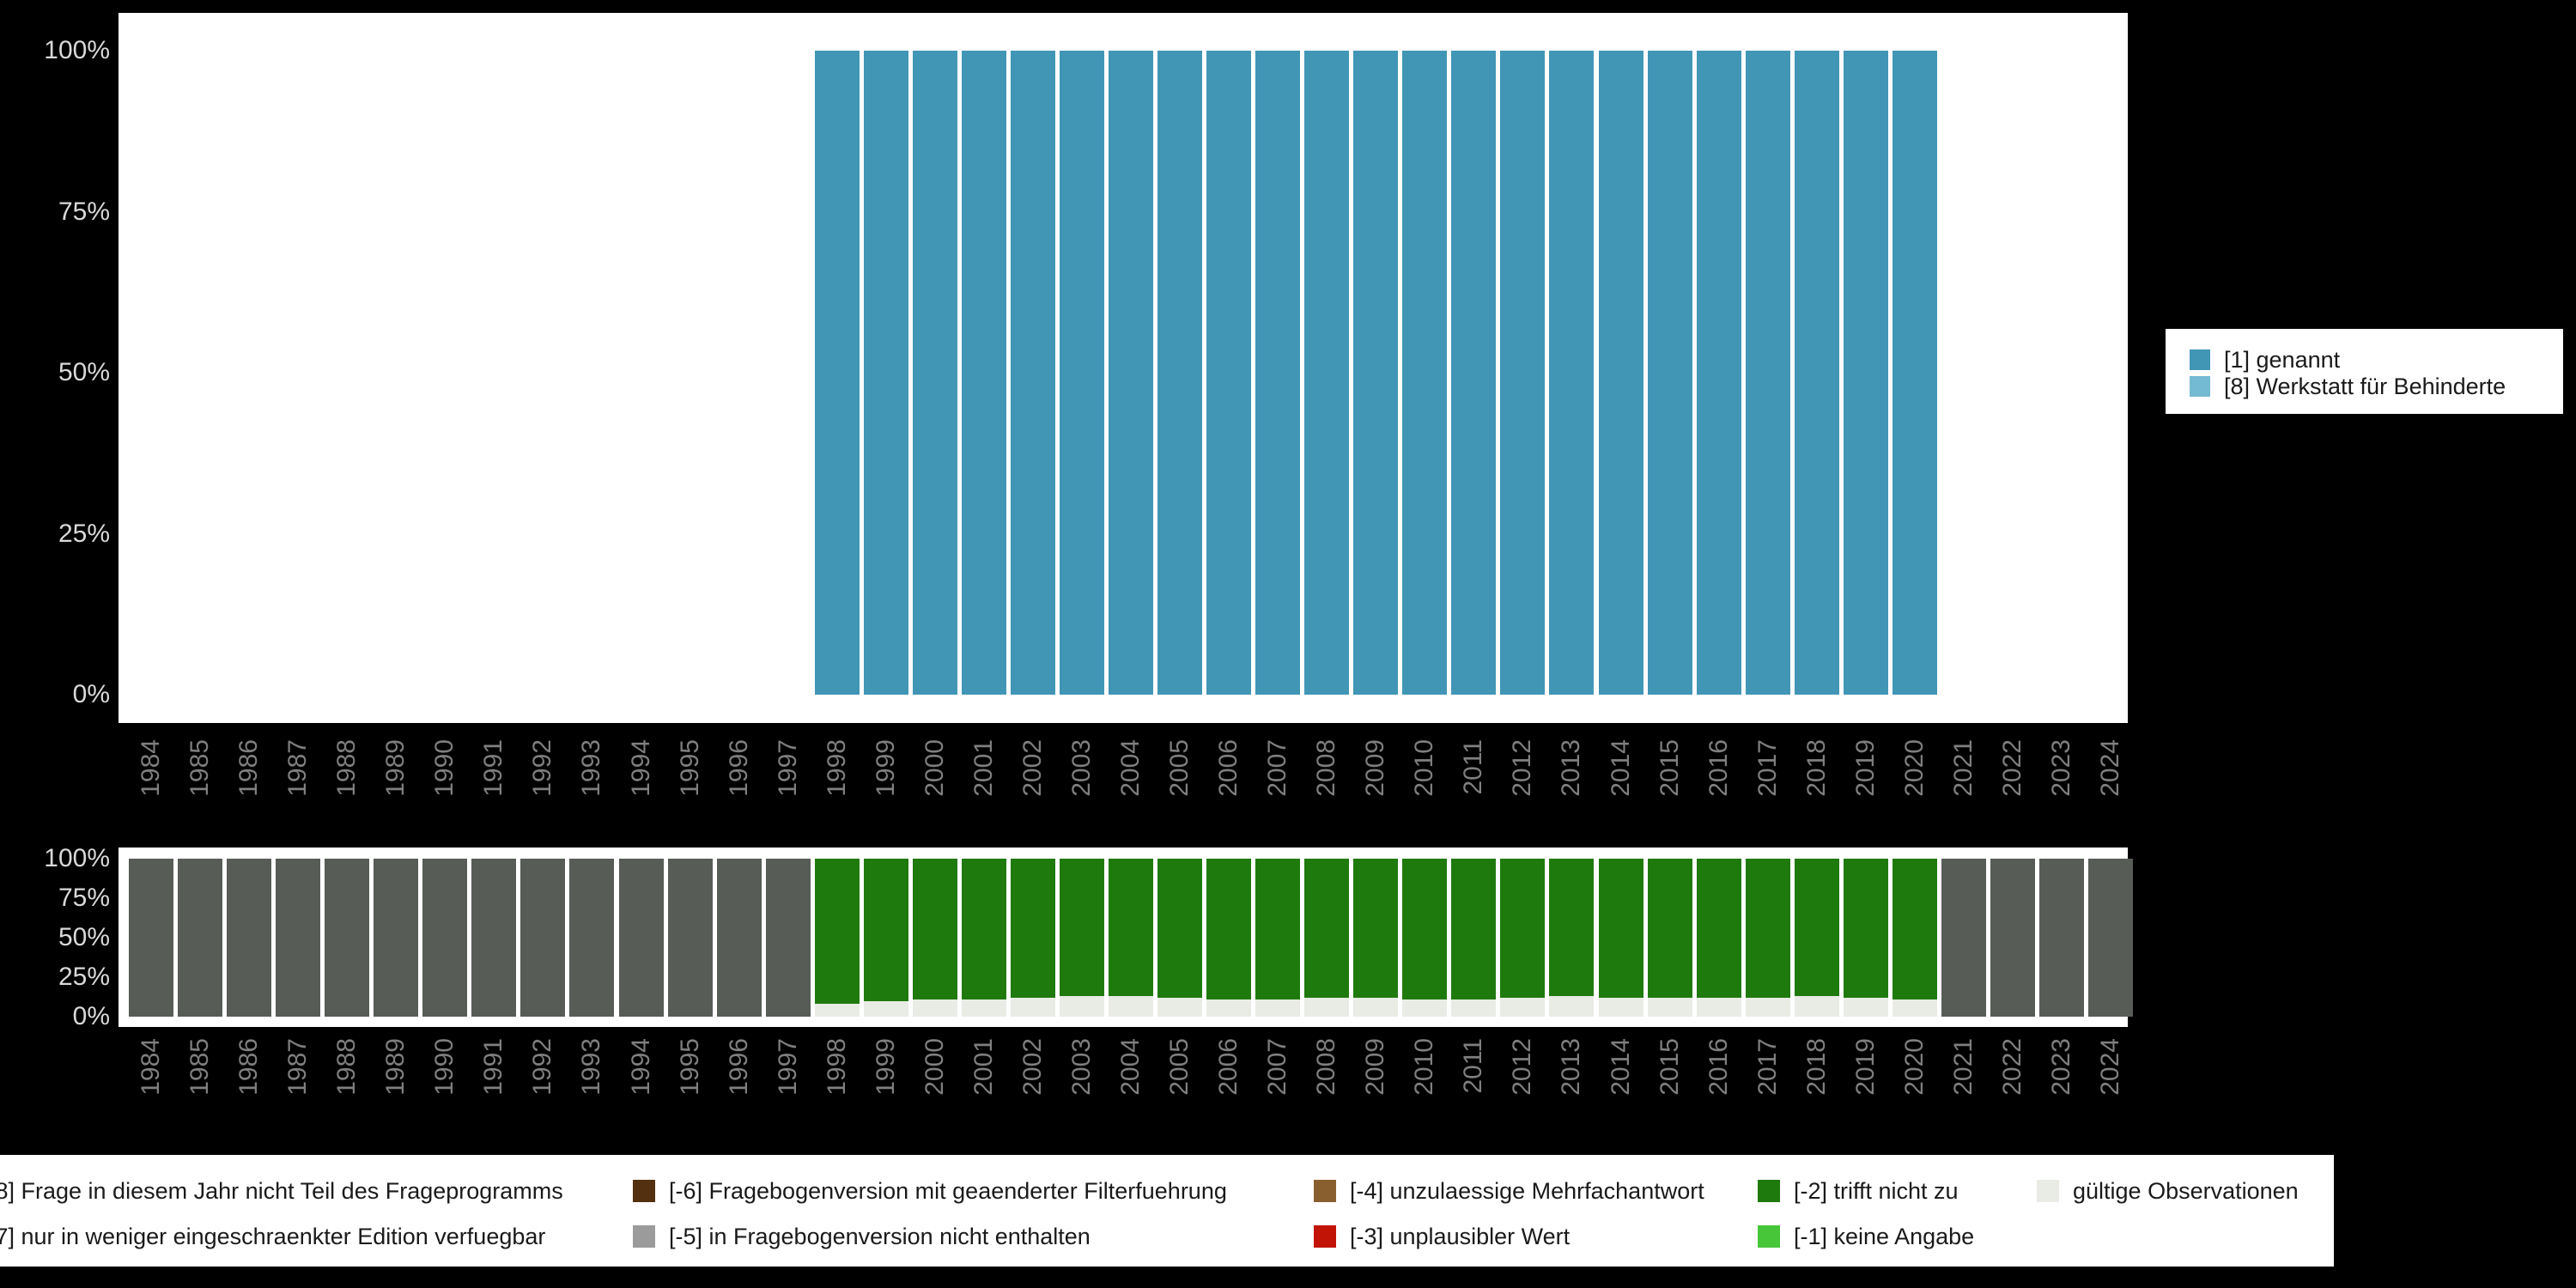  What do you see at coordinates (2110, 1067) in the screenshot?
I see `x-axis-year-label: 2024` at bounding box center [2110, 1067].